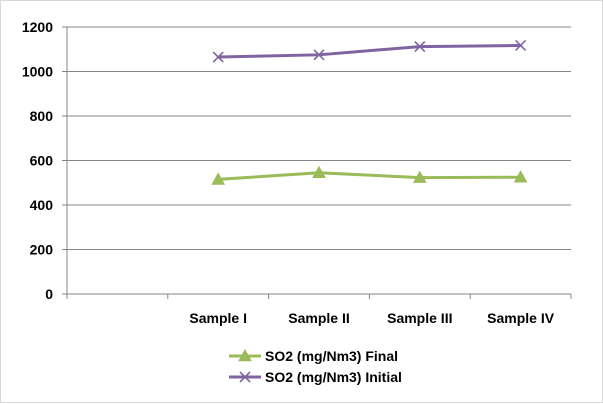  What do you see at coordinates (42, 250) in the screenshot?
I see `y-tick-label: 200` at bounding box center [42, 250].